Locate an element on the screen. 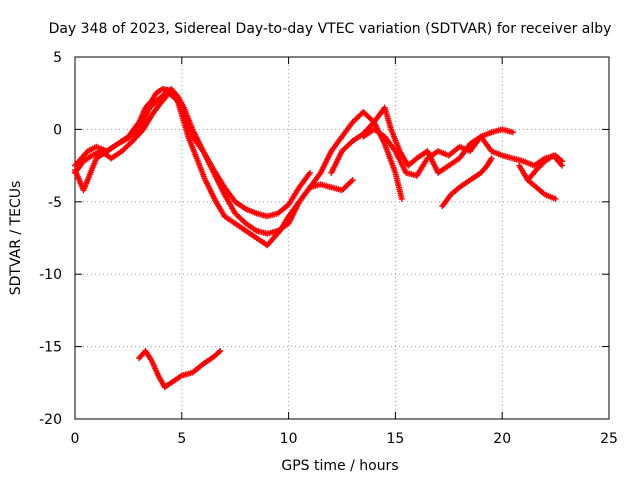  x-tick-label: 5 is located at coordinates (181, 439).